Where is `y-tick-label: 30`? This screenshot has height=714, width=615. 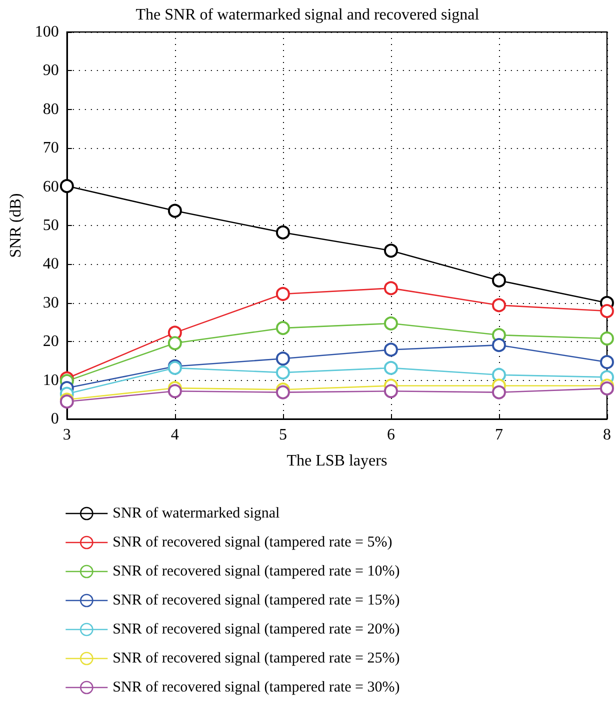
y-tick-label: 30 is located at coordinates (50, 303).